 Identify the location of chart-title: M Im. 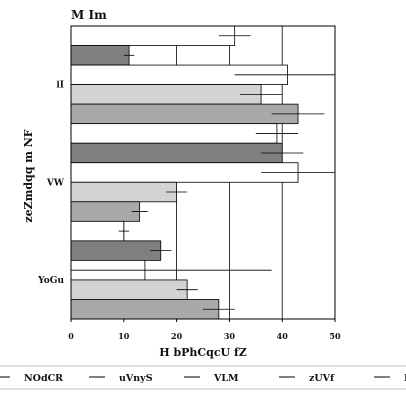
(89, 15).